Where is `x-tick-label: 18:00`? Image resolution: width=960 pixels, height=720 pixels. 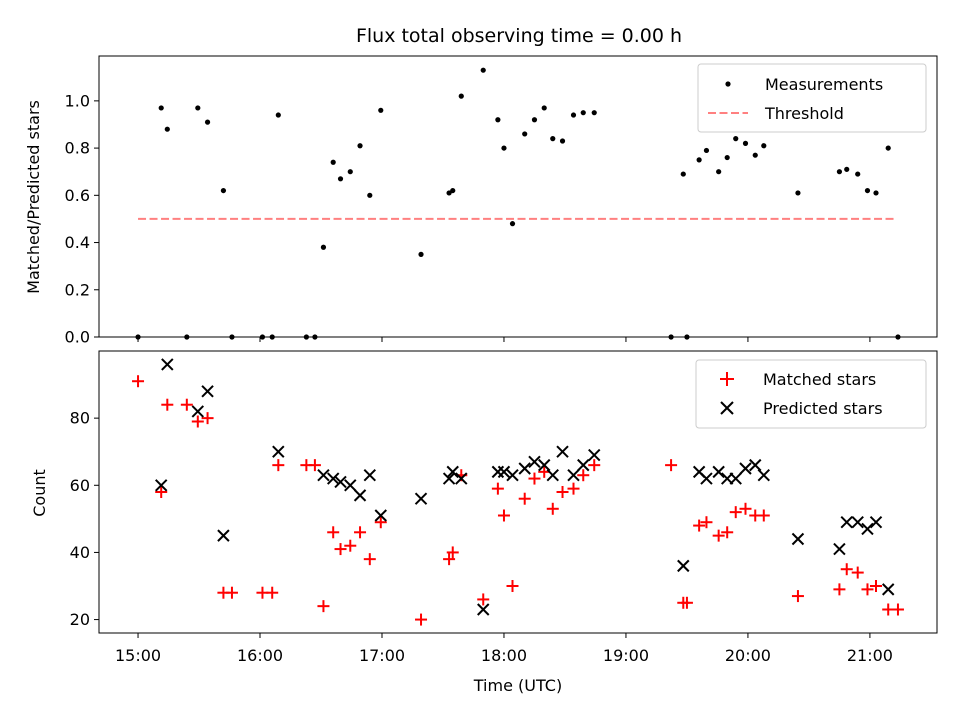 x-tick-label: 18:00 is located at coordinates (504, 655).